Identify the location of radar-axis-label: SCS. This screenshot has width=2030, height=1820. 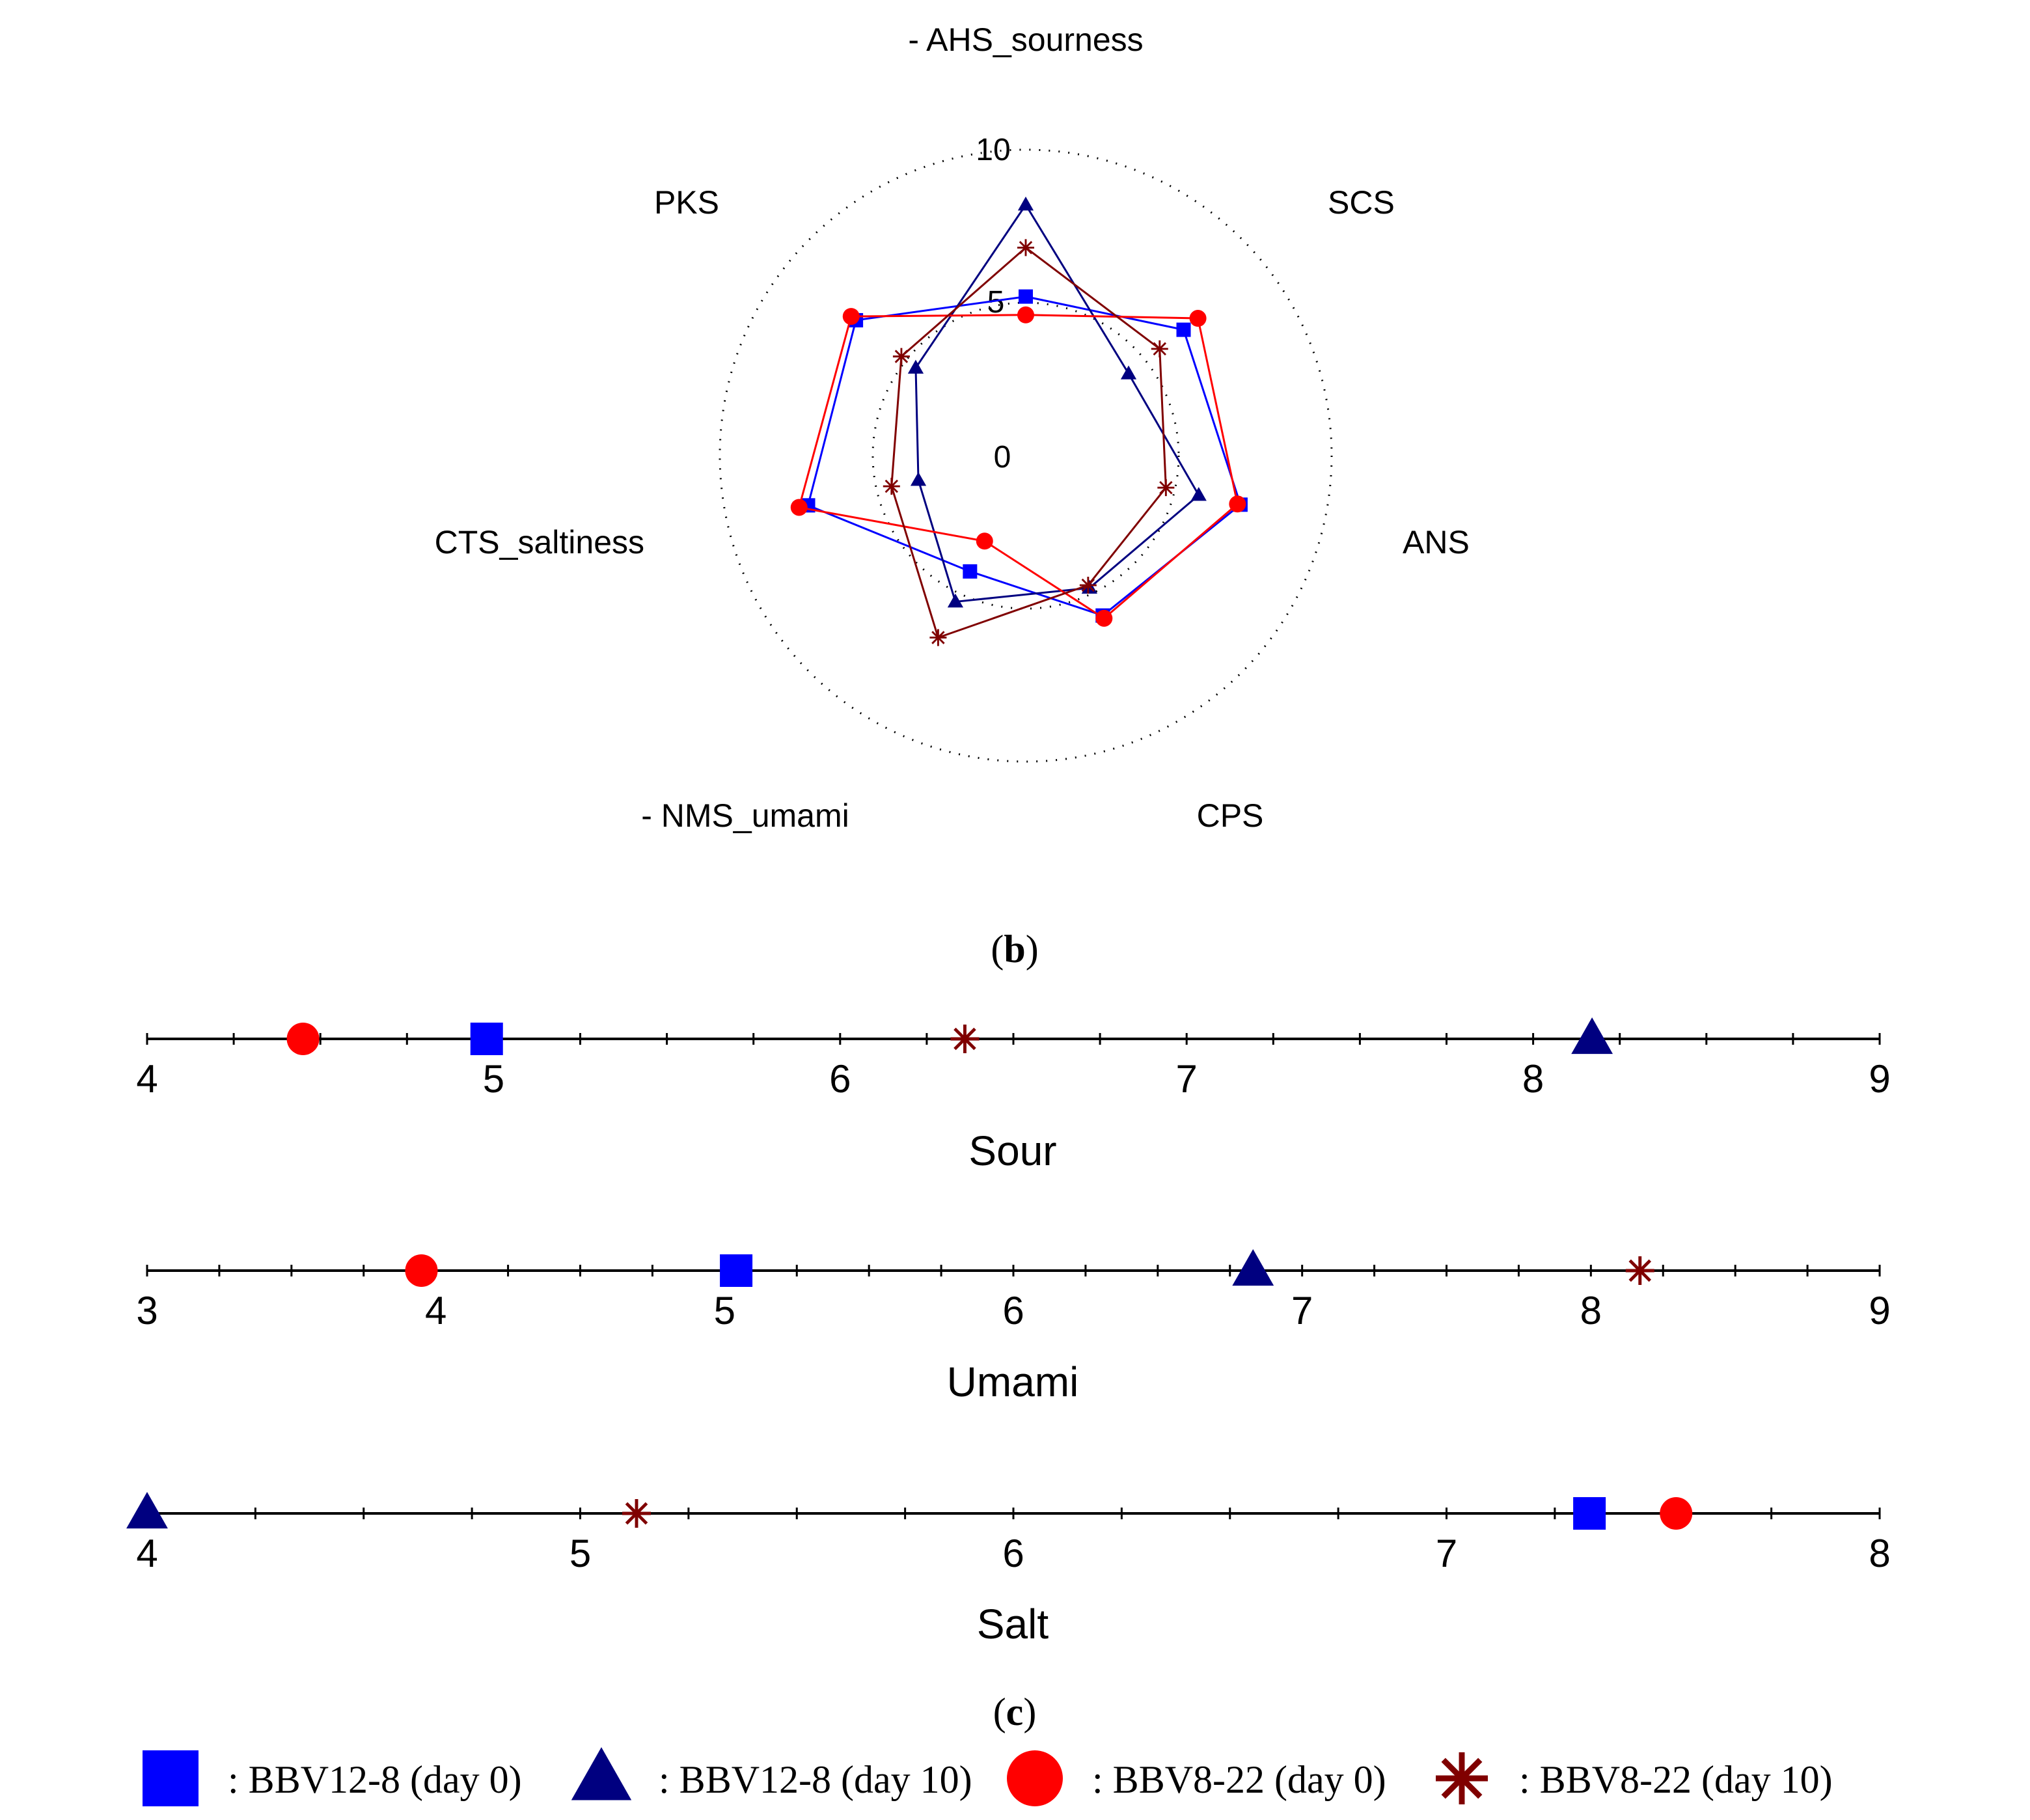
(1361, 202).